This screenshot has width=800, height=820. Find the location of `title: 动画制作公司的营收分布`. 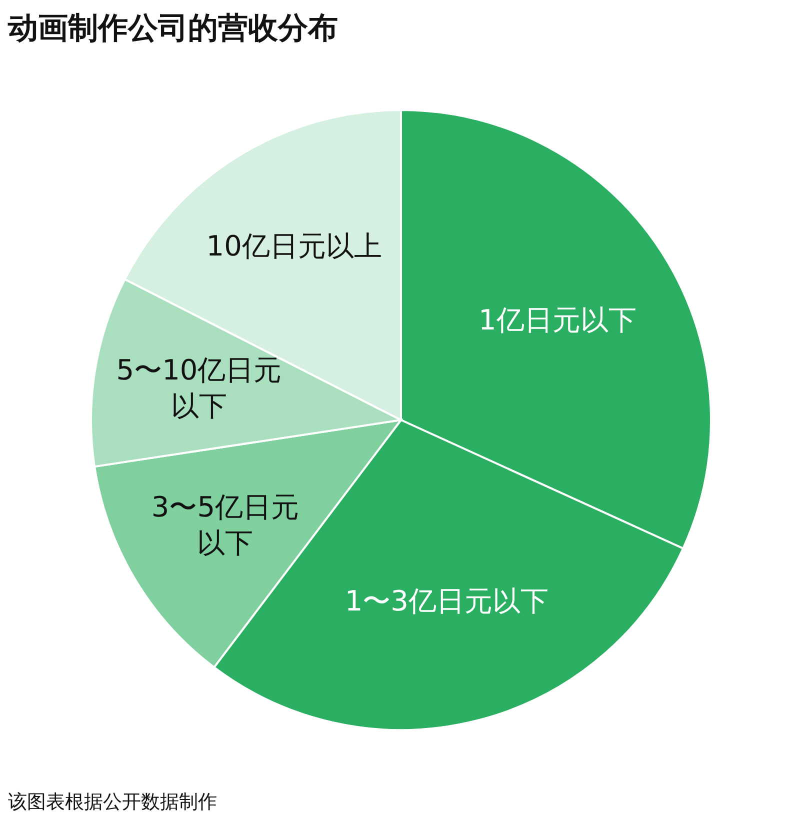

title: 动画制作公司的营收分布 is located at coordinates (173, 28).